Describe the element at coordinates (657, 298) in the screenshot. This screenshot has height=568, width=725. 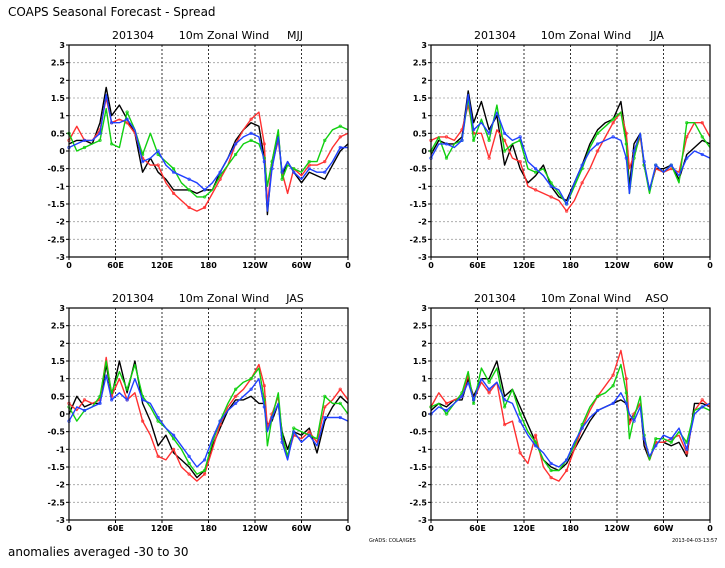
I see `panel-title-season: ASO` at that location.